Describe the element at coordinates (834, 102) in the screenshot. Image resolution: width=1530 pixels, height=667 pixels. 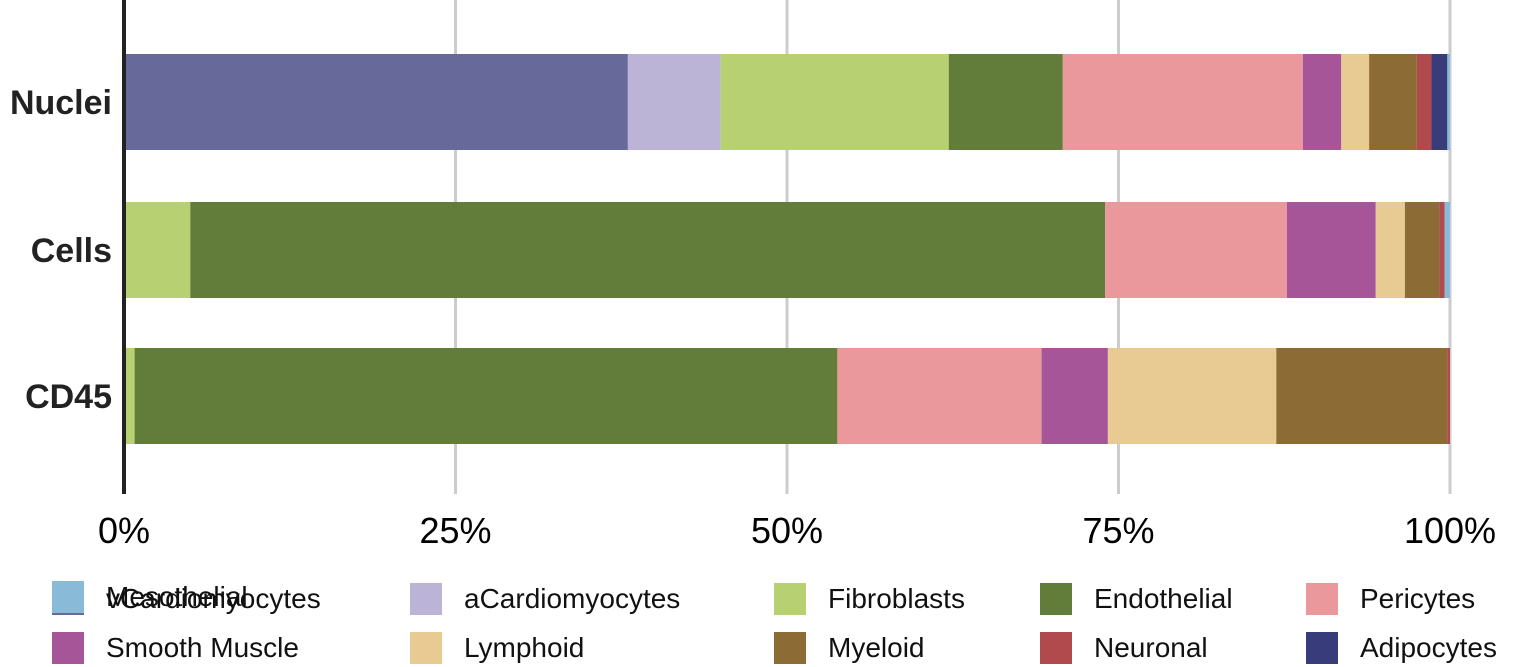
I see `bar-segment-nuclei-fibroblasts` at that location.